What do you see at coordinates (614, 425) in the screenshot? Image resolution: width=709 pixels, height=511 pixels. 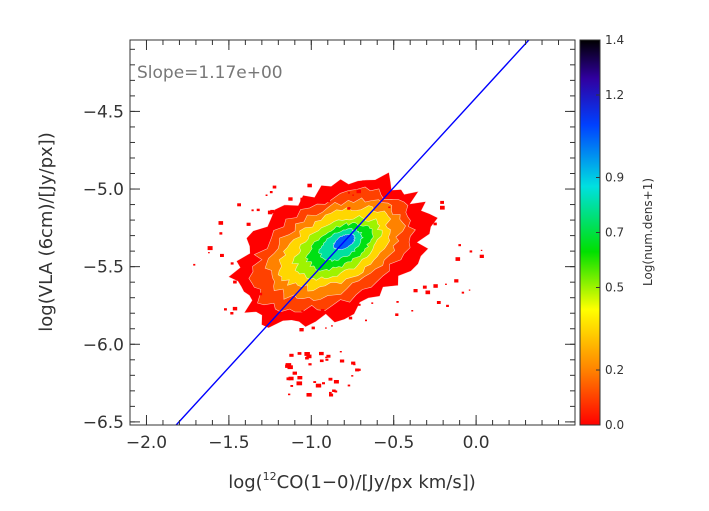 I see `colorbar-tick-label: 0.0` at bounding box center [614, 425].